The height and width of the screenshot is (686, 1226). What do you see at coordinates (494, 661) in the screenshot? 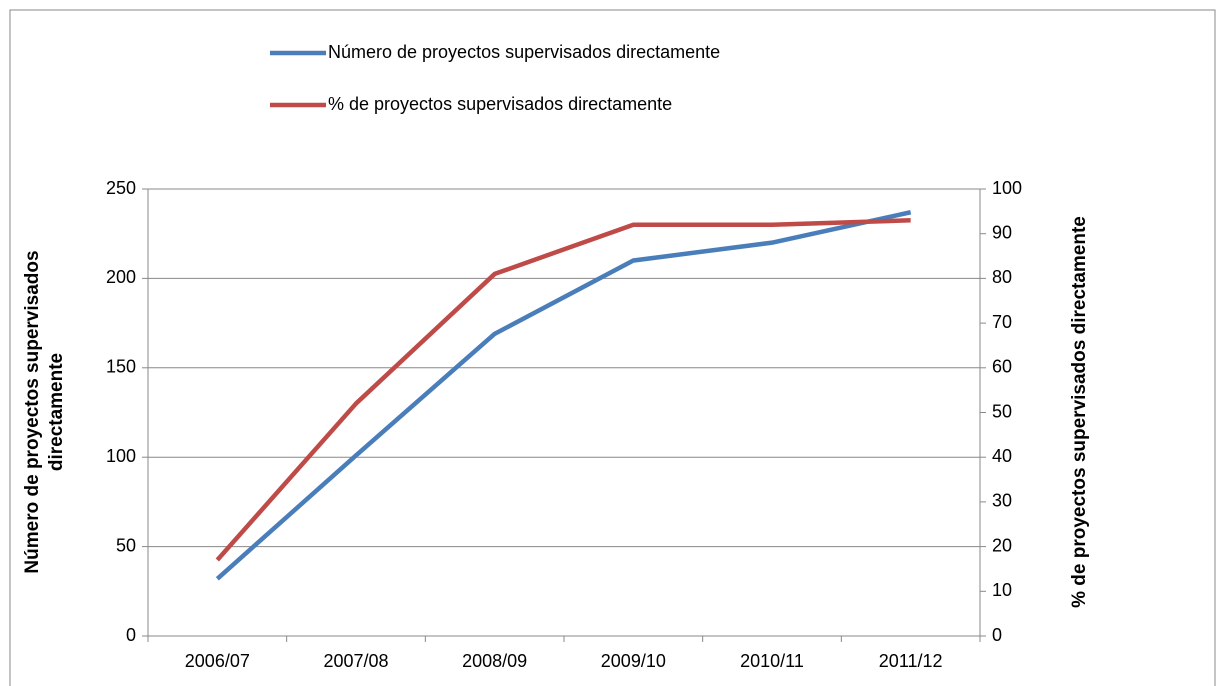
I see `x-tick-label: 2008/09` at bounding box center [494, 661].